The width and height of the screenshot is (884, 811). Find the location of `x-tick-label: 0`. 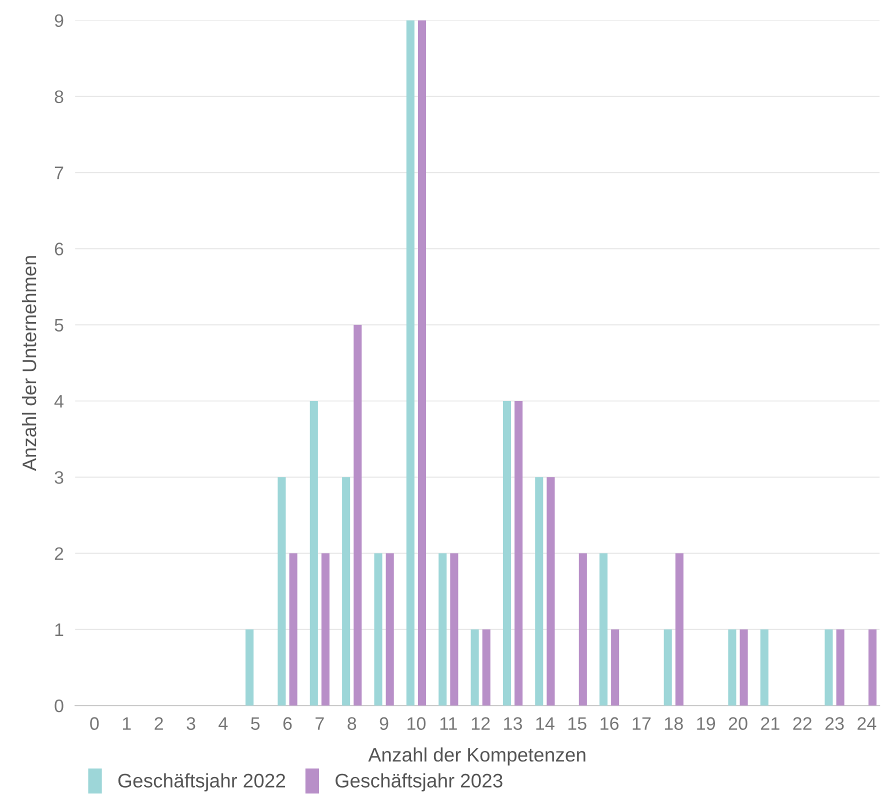

x-tick-label: 0 is located at coordinates (94, 723).